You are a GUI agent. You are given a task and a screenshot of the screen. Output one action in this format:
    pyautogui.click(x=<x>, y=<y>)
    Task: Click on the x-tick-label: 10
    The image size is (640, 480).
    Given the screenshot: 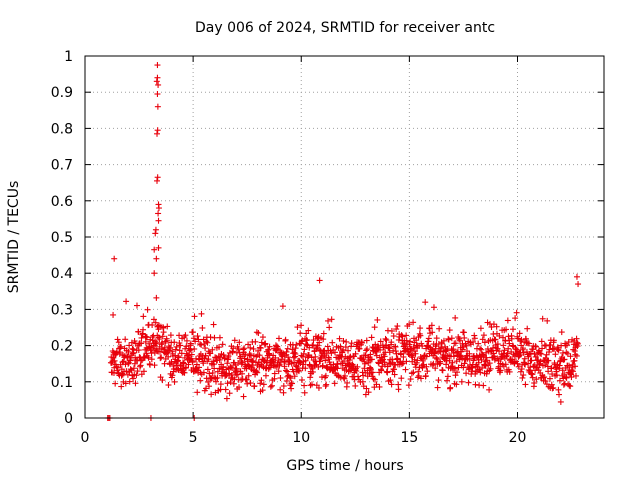 What is the action you would take?
    pyautogui.click(x=301, y=438)
    